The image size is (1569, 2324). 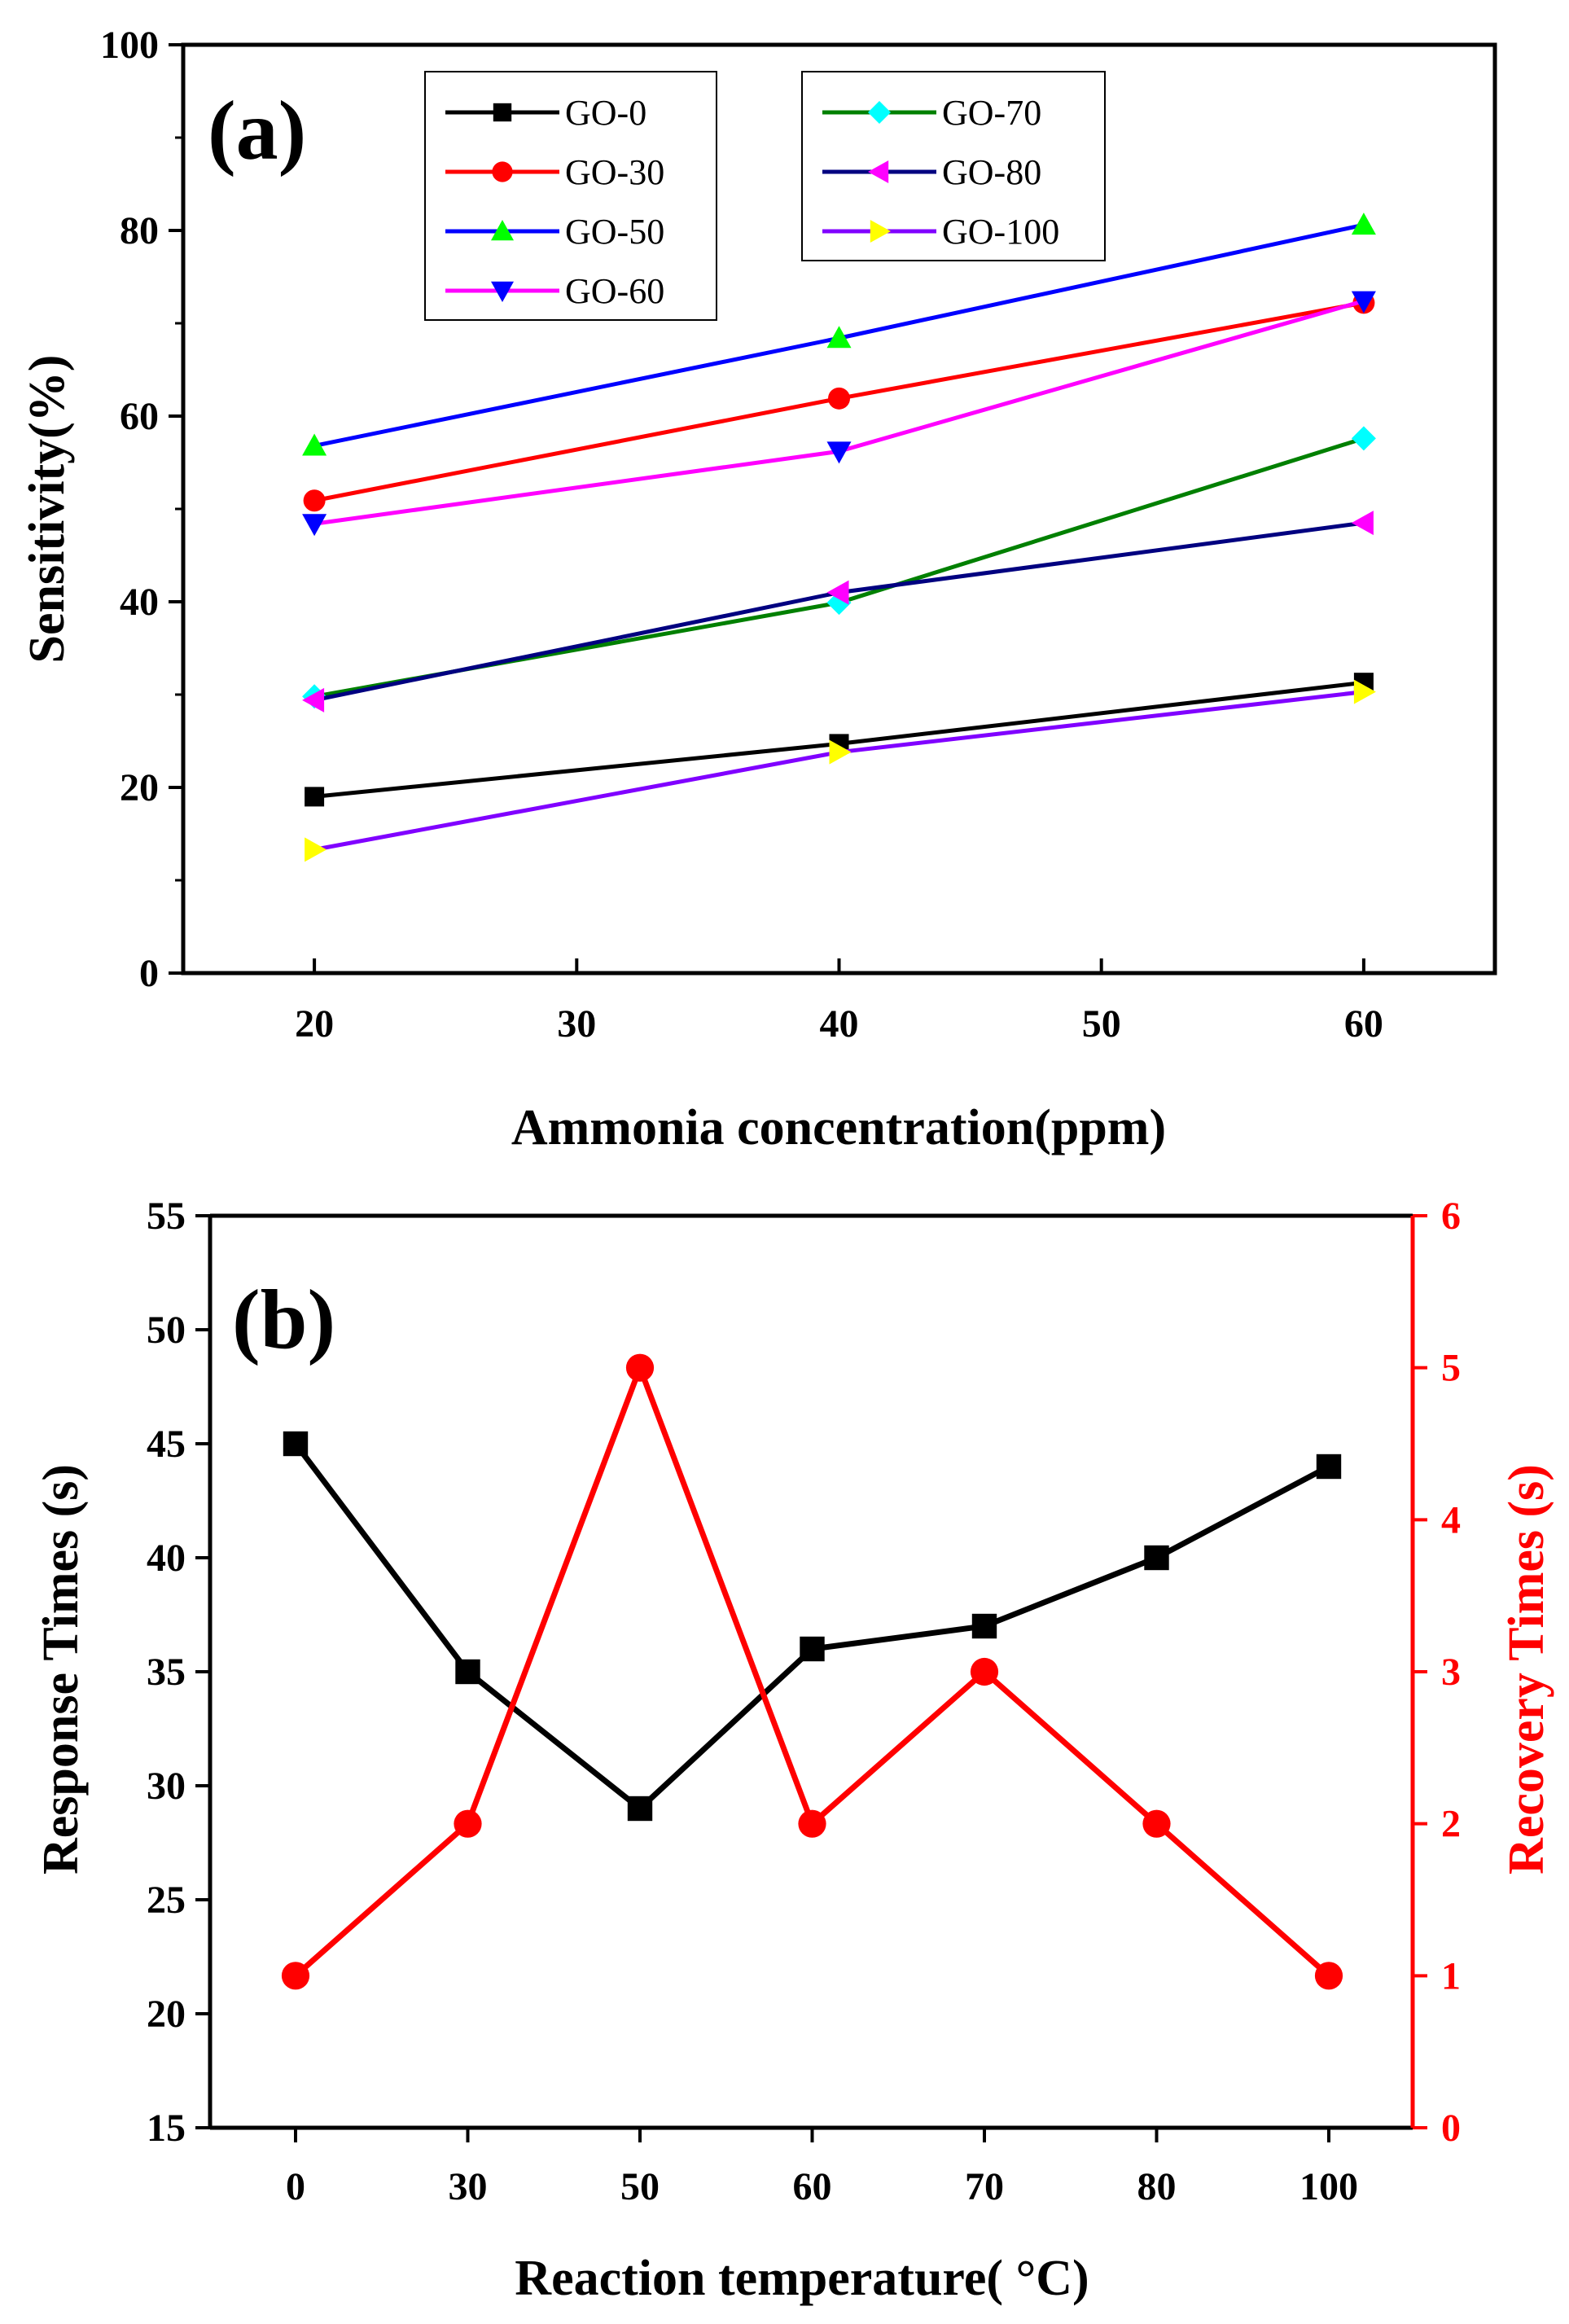 I want to click on chart-a-legend-label: GO-50, so click(x=614, y=232).